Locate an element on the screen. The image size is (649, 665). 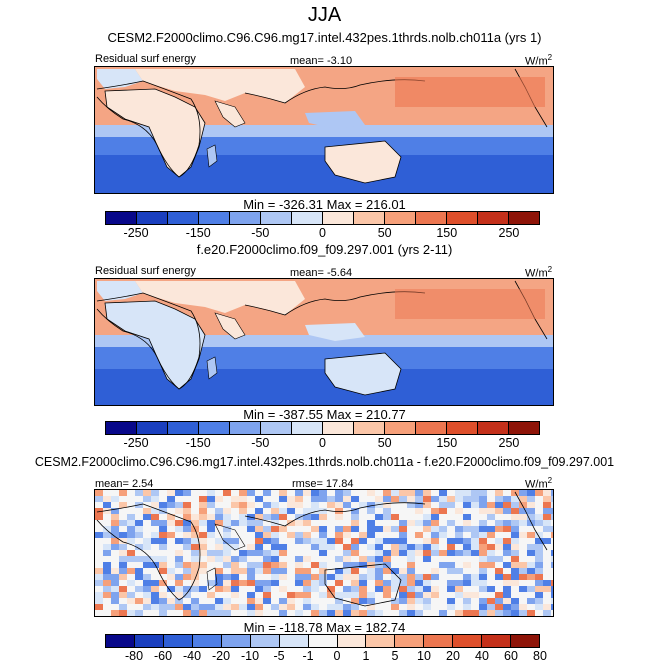
panel-3-coastline-americas is located at coordinates (531, 521).